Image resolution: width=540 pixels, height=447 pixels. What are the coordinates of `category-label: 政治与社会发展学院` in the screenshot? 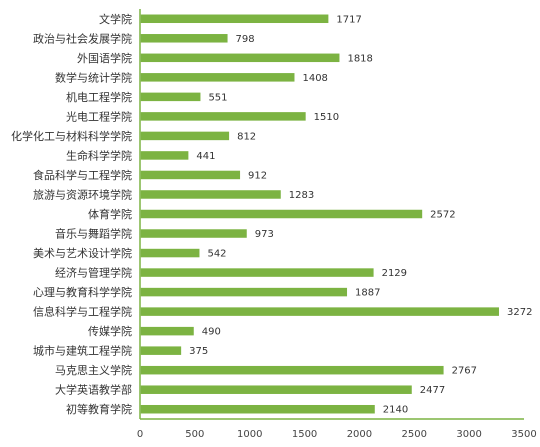 It's located at (82, 38).